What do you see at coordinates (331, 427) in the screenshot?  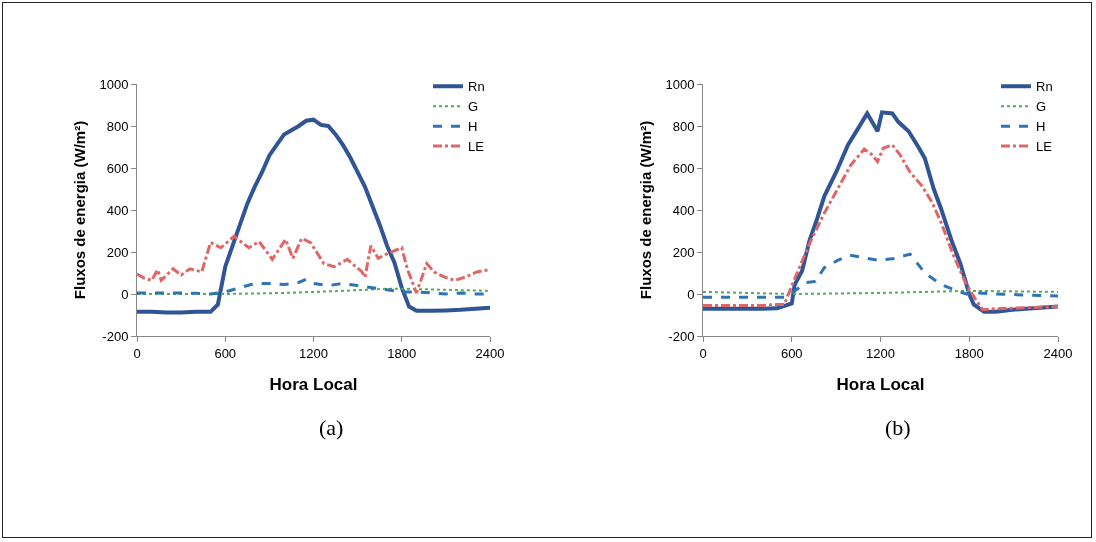 I see `text: (a)` at bounding box center [331, 427].